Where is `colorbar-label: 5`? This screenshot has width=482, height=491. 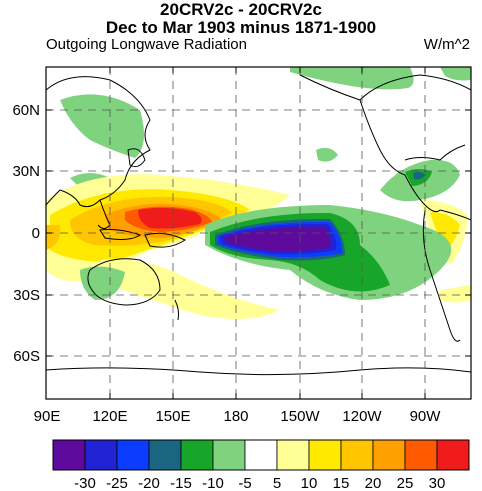 colorbar-label: 5 is located at coordinates (277, 483).